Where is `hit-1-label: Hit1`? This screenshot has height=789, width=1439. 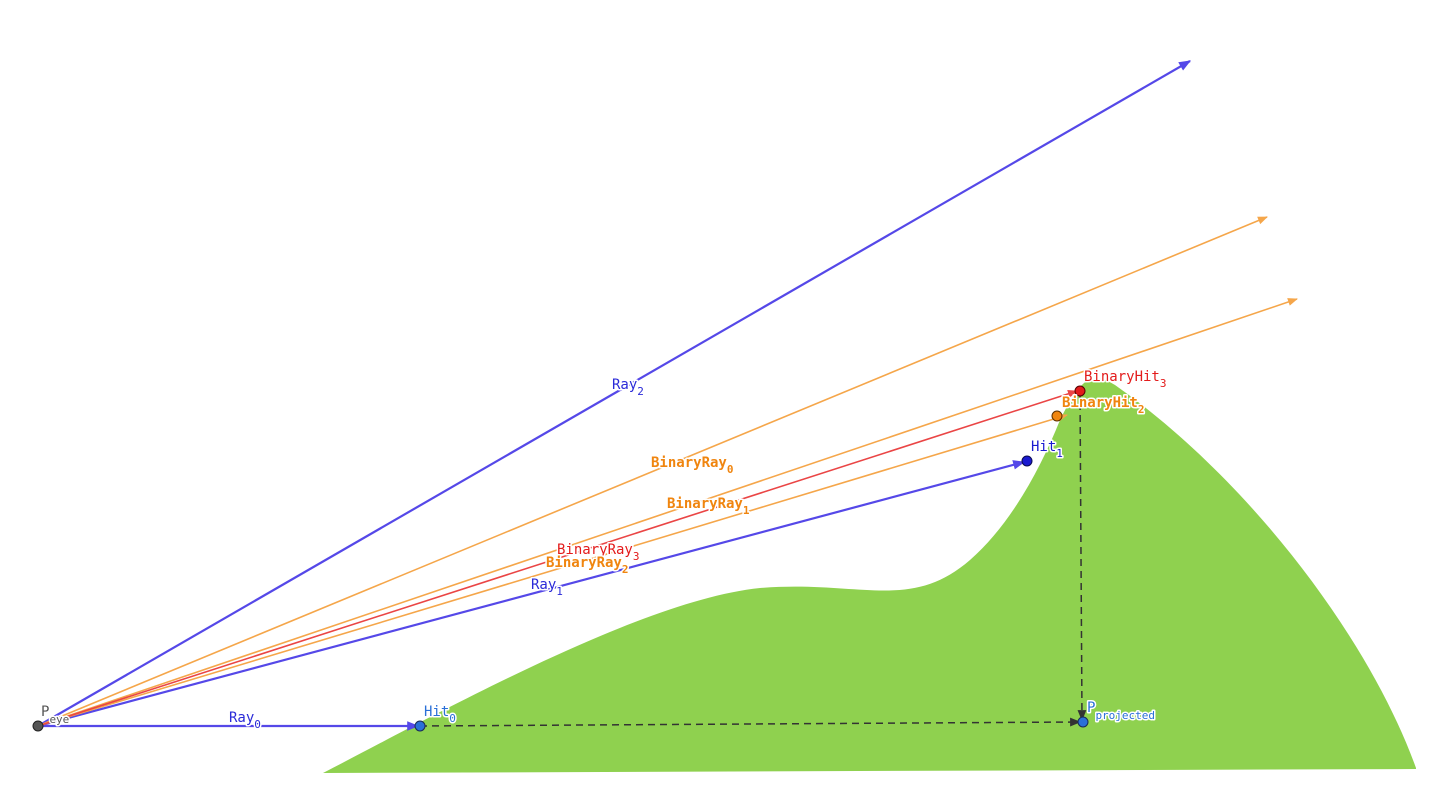 hit-1-label: Hit1 is located at coordinates (1047, 449).